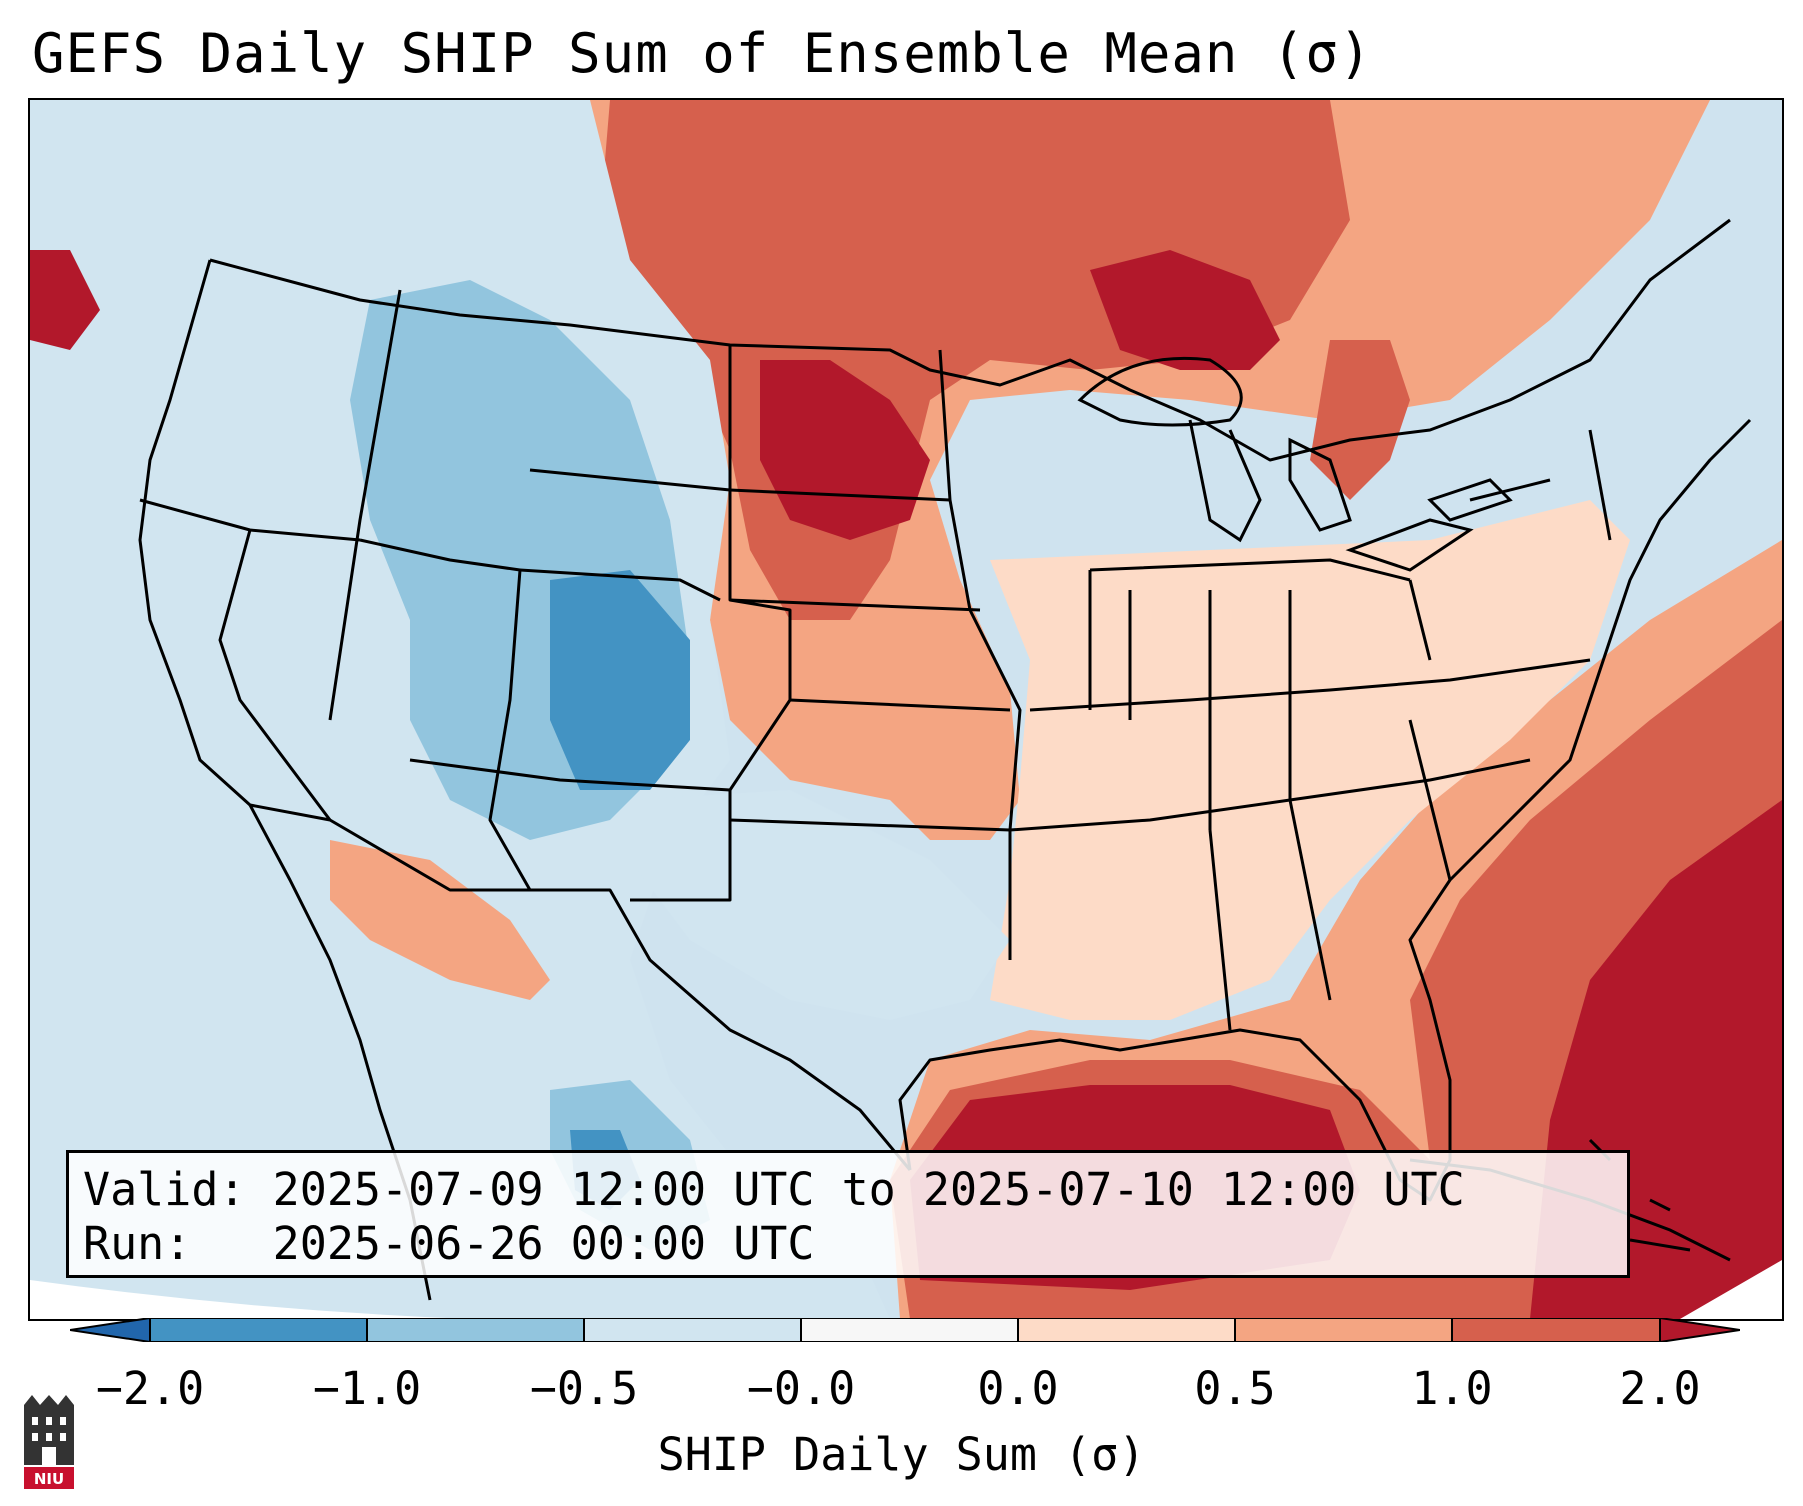  Describe the element at coordinates (801, 1388) in the screenshot. I see `colorbar-tick-label: −0.0` at that location.